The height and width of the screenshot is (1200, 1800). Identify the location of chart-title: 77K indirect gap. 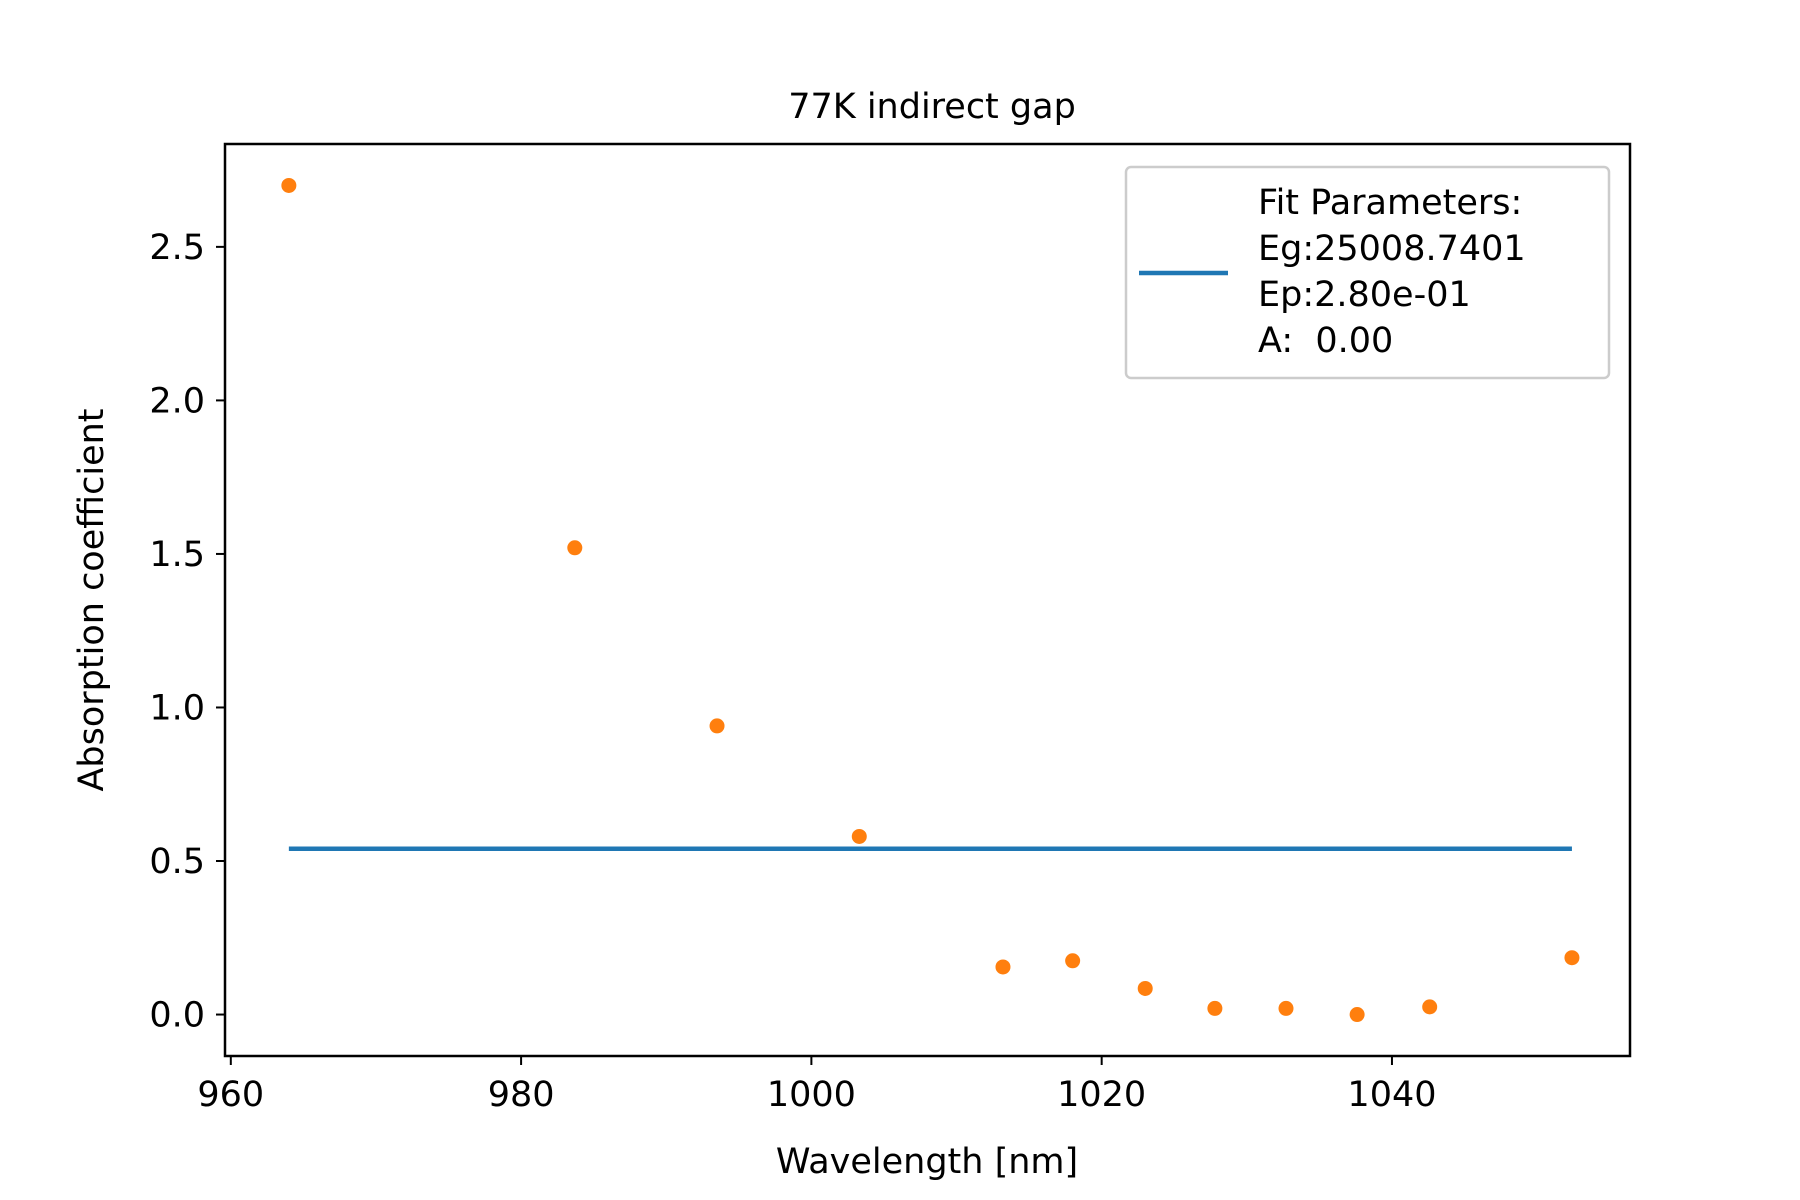
(932, 107).